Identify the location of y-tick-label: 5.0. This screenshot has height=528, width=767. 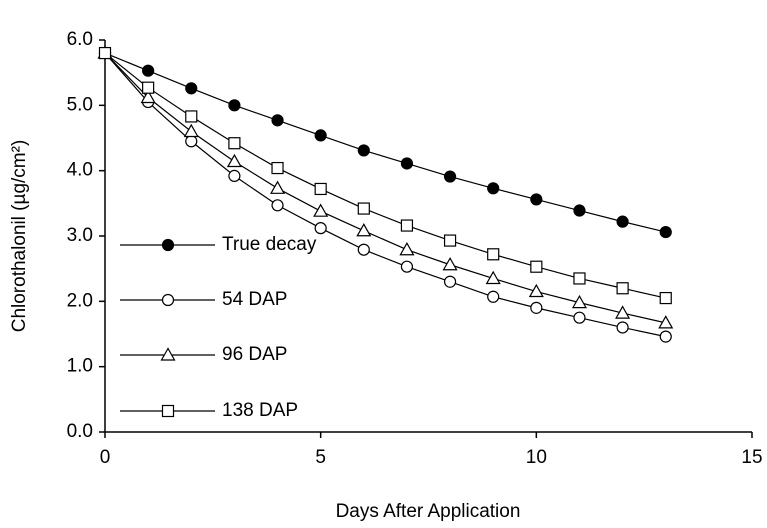
(80, 104).